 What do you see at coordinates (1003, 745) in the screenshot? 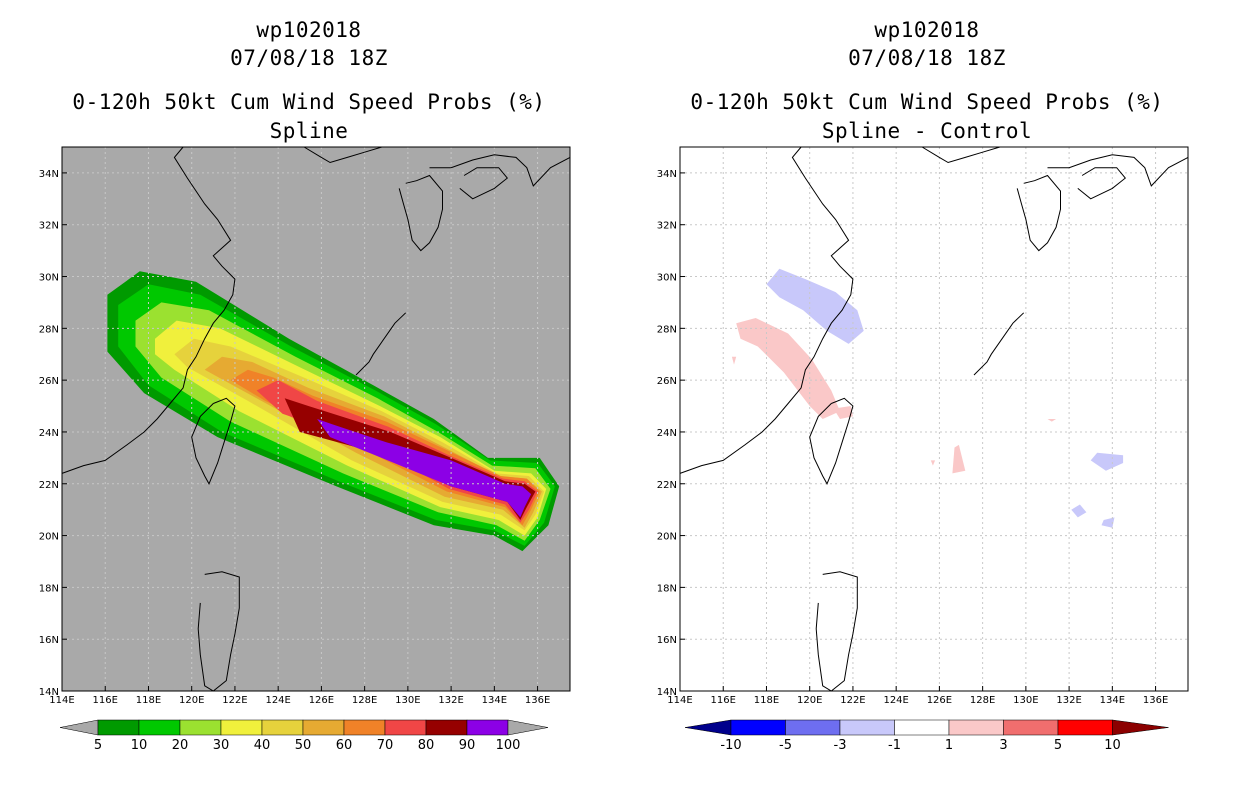
I see `colorbar-label: 3` at bounding box center [1003, 745].